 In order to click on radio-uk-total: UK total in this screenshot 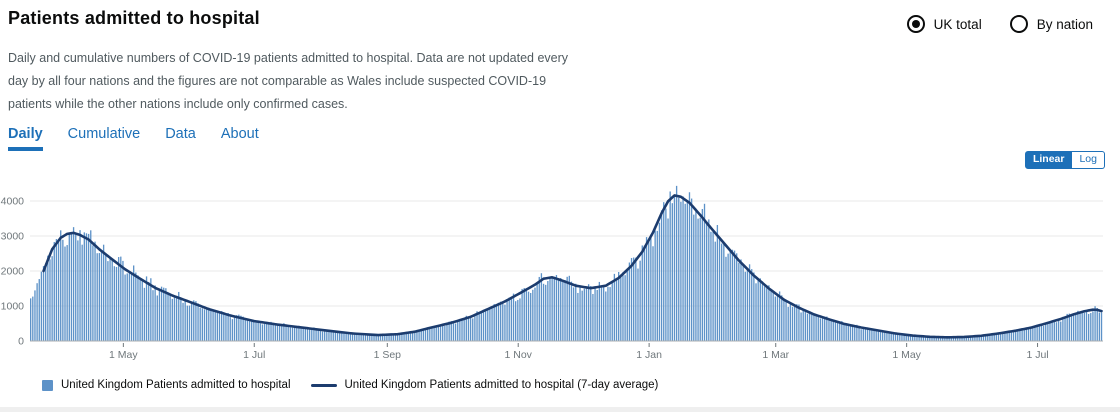, I will do `click(944, 24)`.